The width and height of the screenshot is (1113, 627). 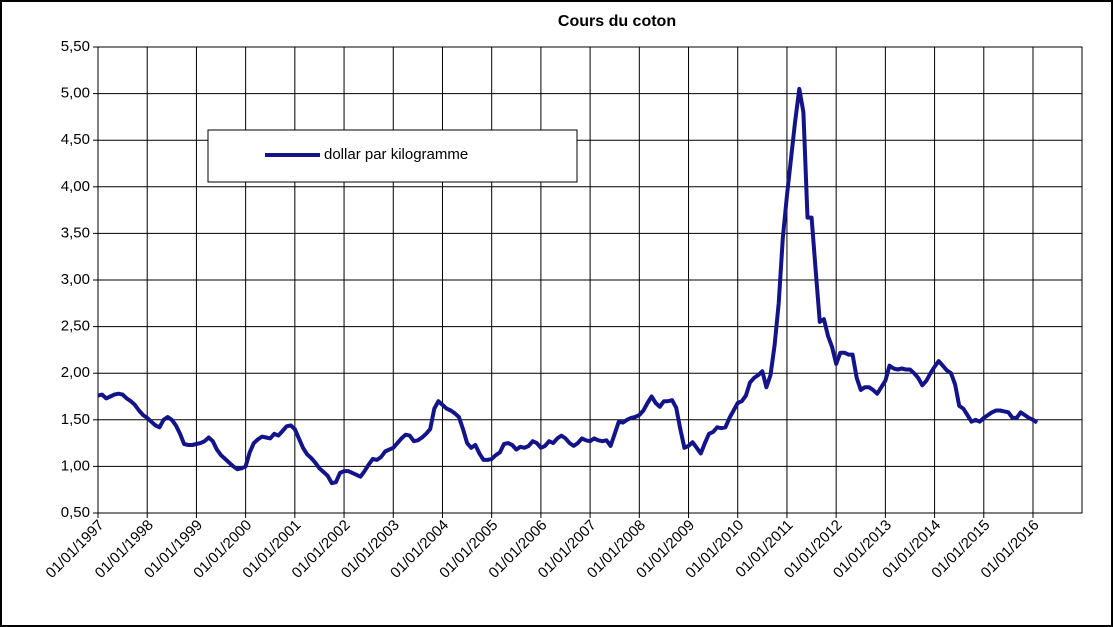 What do you see at coordinates (75, 465) in the screenshot?
I see `y-tick-label: 1,00` at bounding box center [75, 465].